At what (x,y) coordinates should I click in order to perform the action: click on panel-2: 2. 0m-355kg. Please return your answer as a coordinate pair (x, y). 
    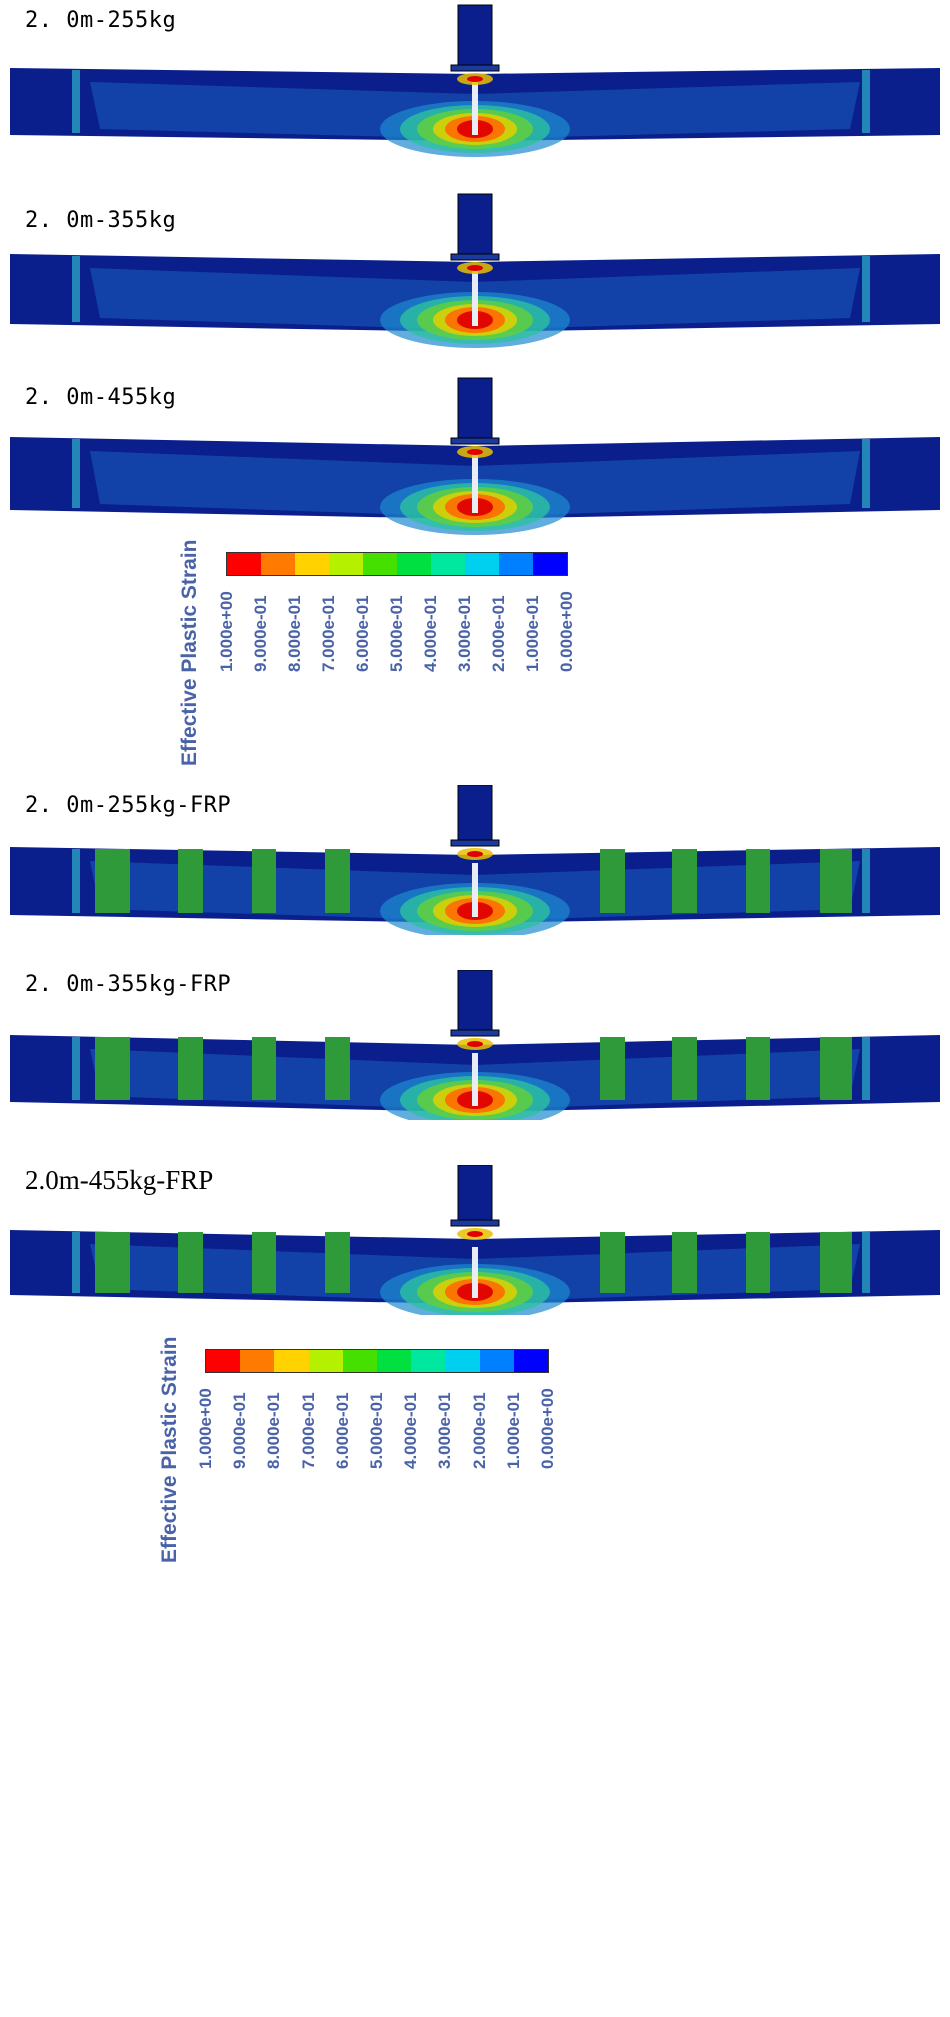
    Looking at the image, I should click on (475, 272).